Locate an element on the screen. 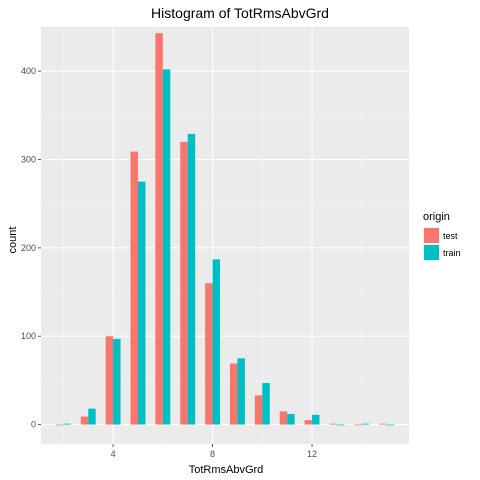 The width and height of the screenshot is (480, 480). y-tick-label: 100 is located at coordinates (28, 336).